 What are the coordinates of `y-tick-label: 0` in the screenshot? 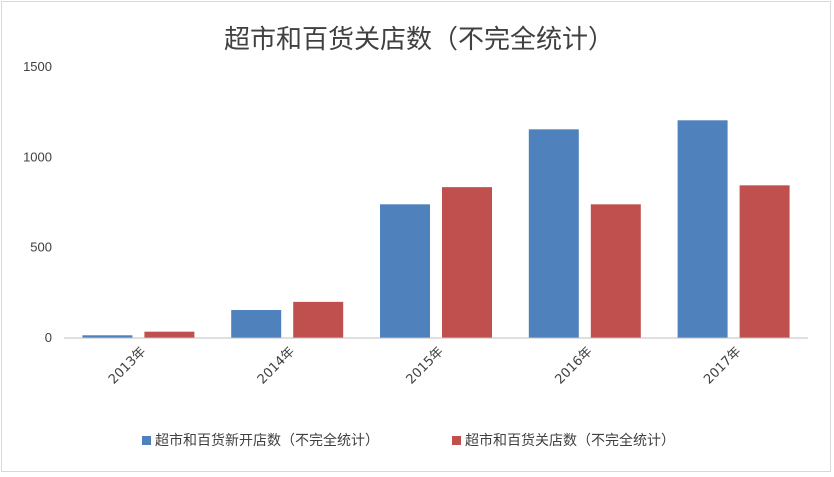 It's located at (48, 337).